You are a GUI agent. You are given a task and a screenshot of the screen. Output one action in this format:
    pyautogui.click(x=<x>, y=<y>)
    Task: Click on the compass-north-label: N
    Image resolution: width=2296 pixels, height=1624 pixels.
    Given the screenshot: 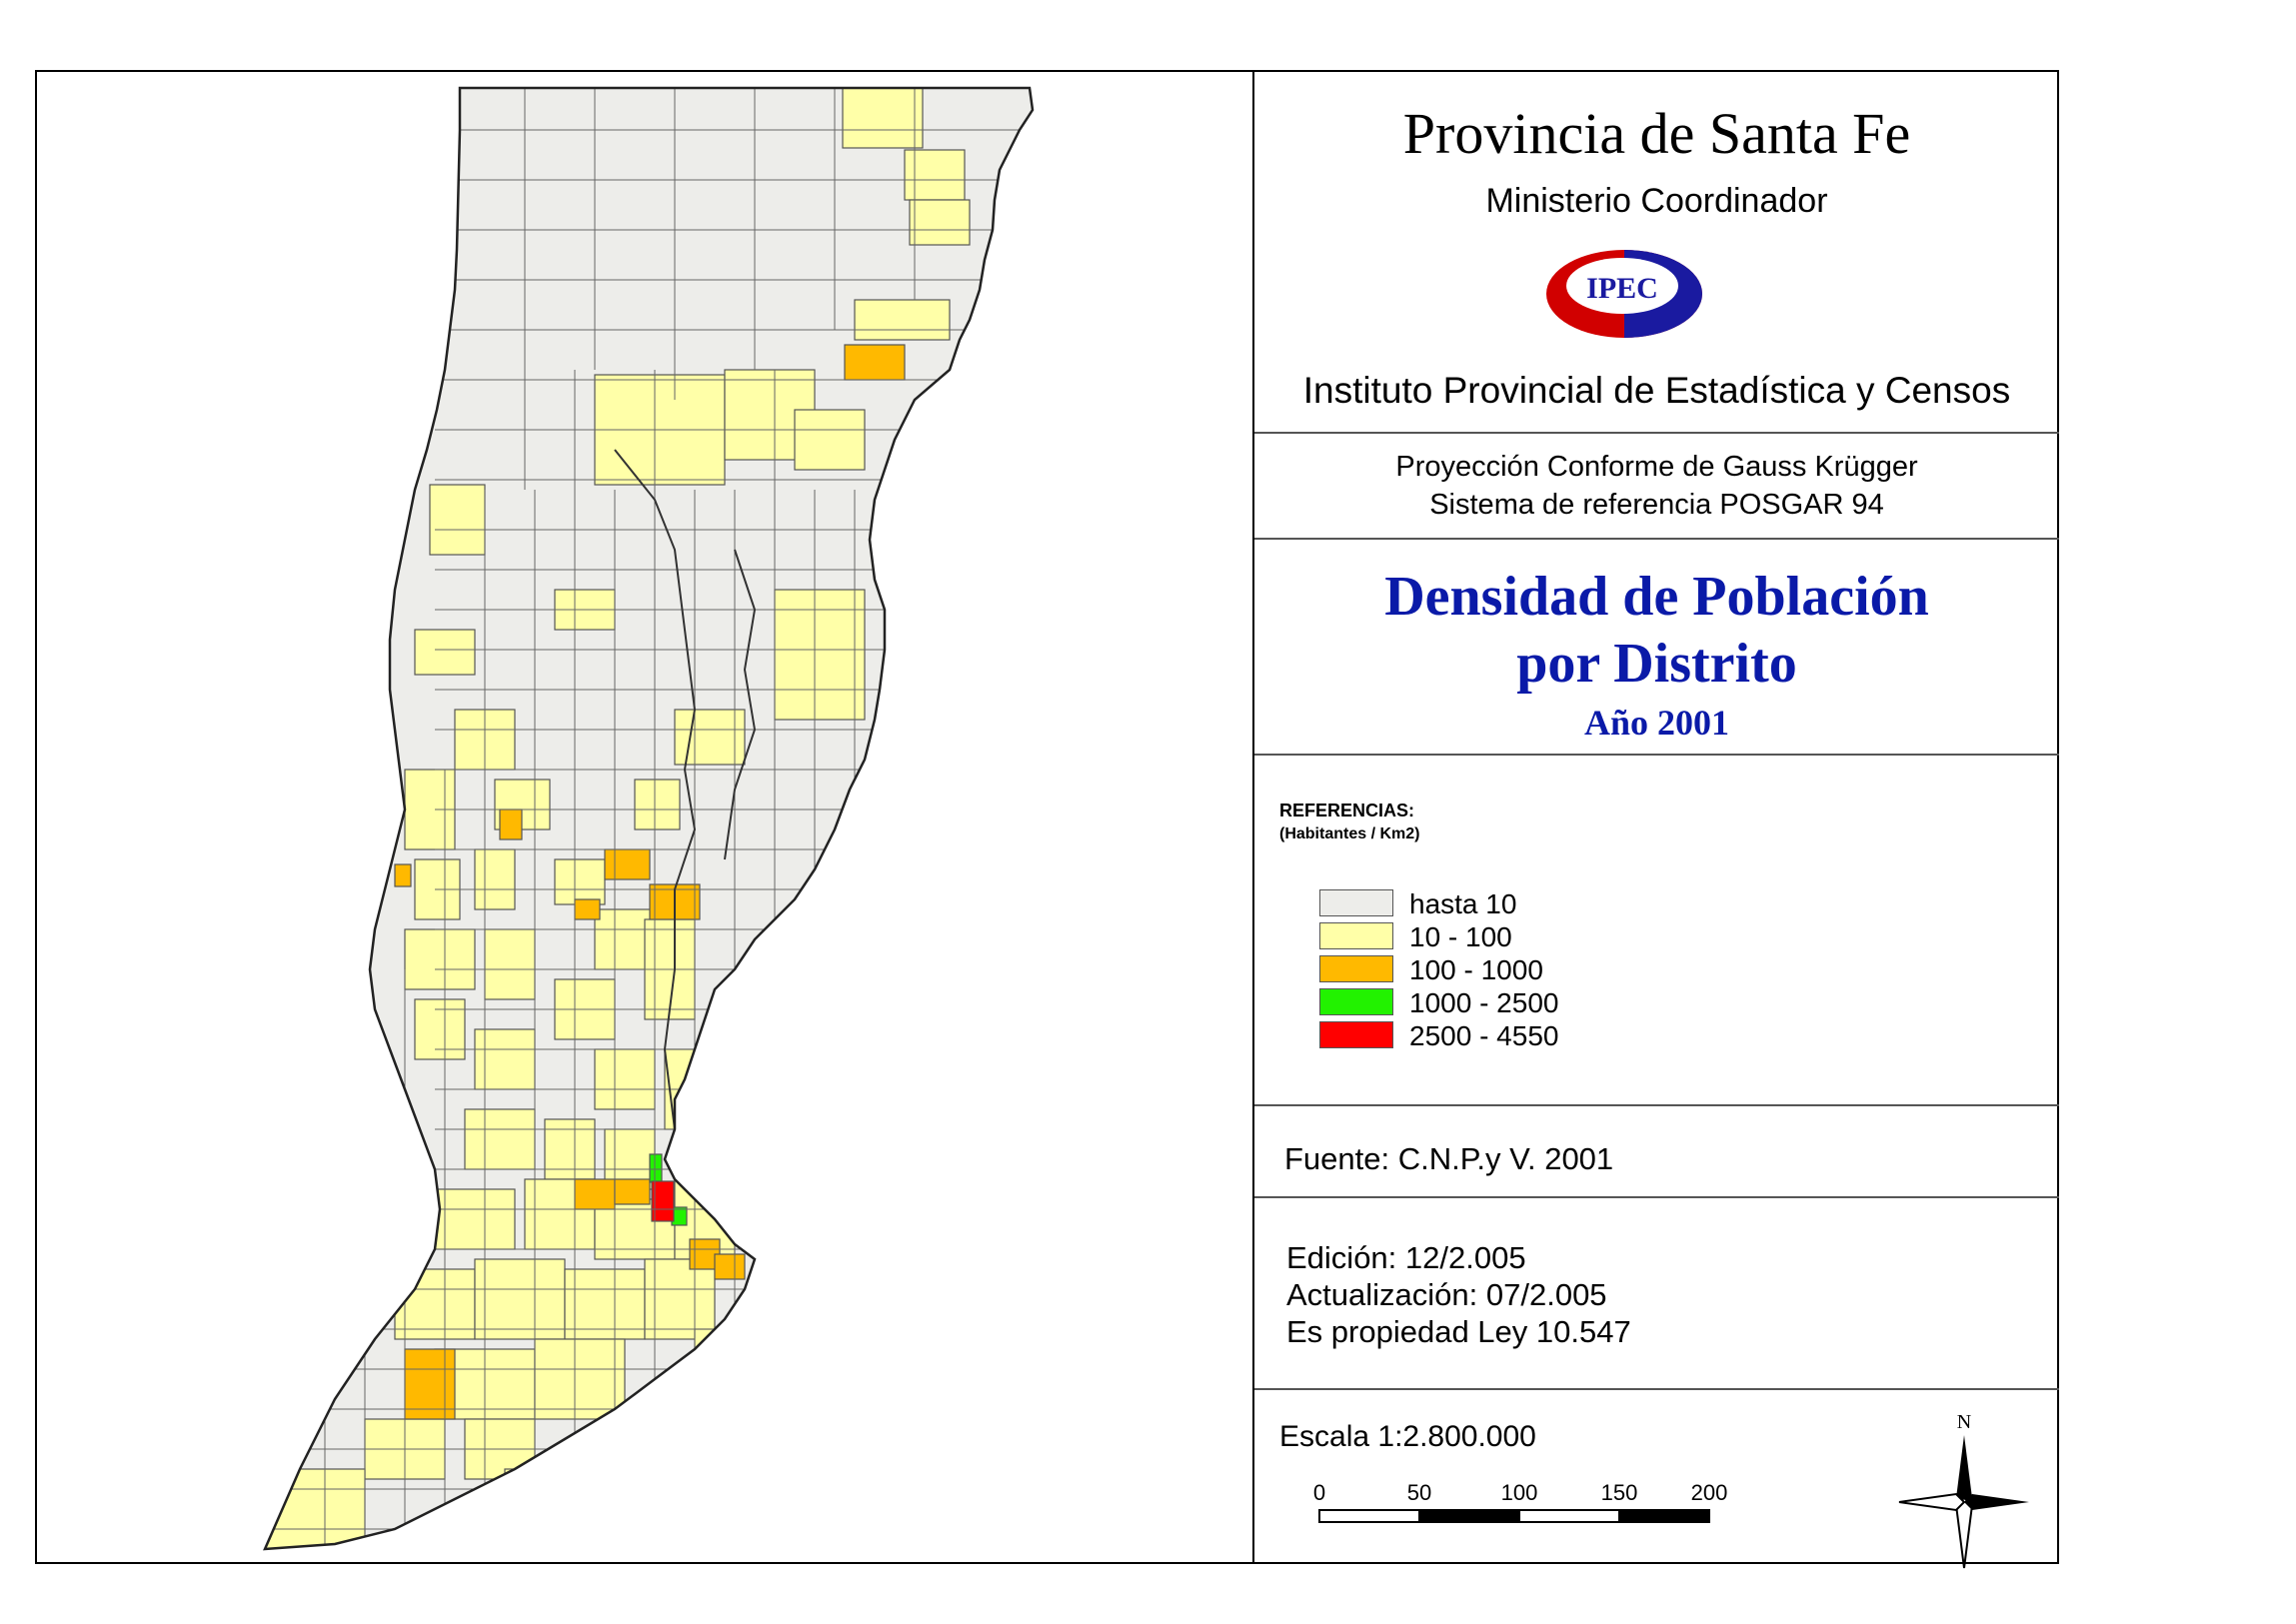 What is the action you would take?
    pyautogui.click(x=1964, y=1422)
    